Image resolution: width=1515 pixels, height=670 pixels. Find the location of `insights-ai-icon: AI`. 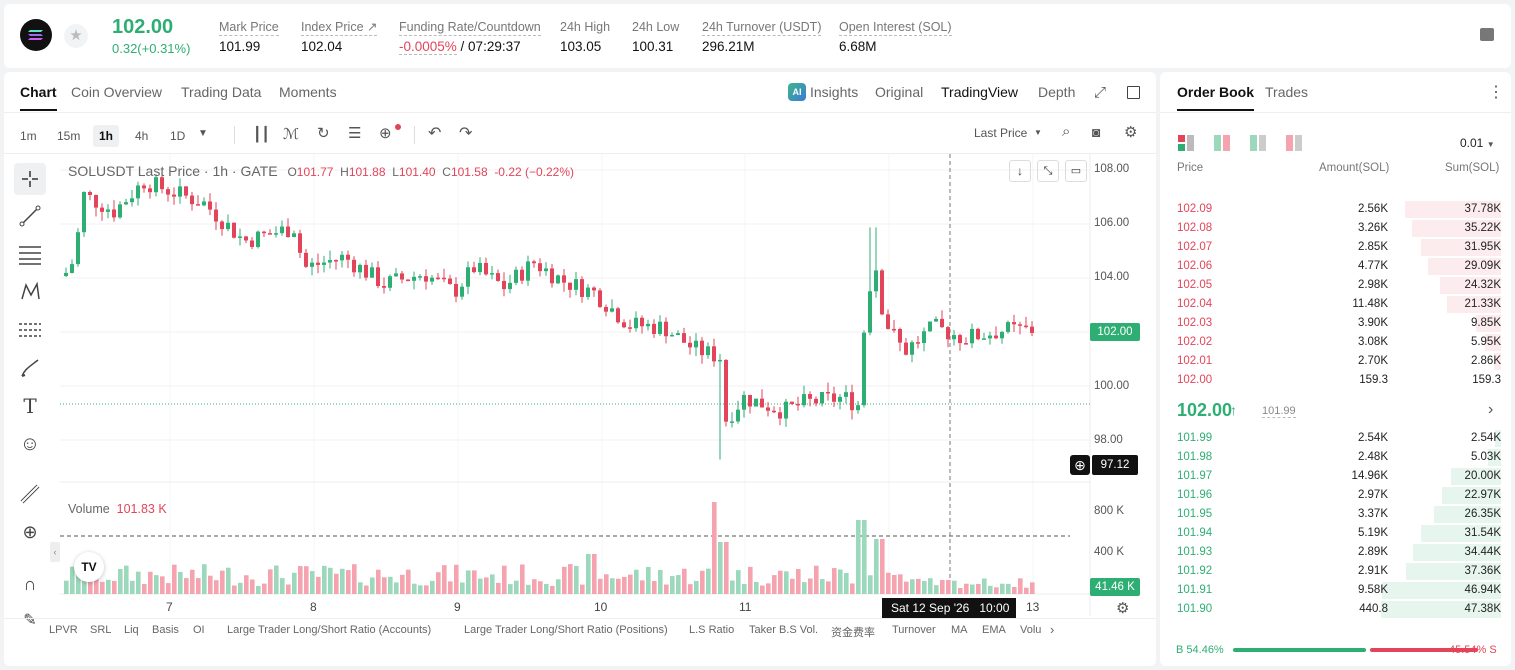

insights-ai-icon: AI is located at coordinates (797, 92).